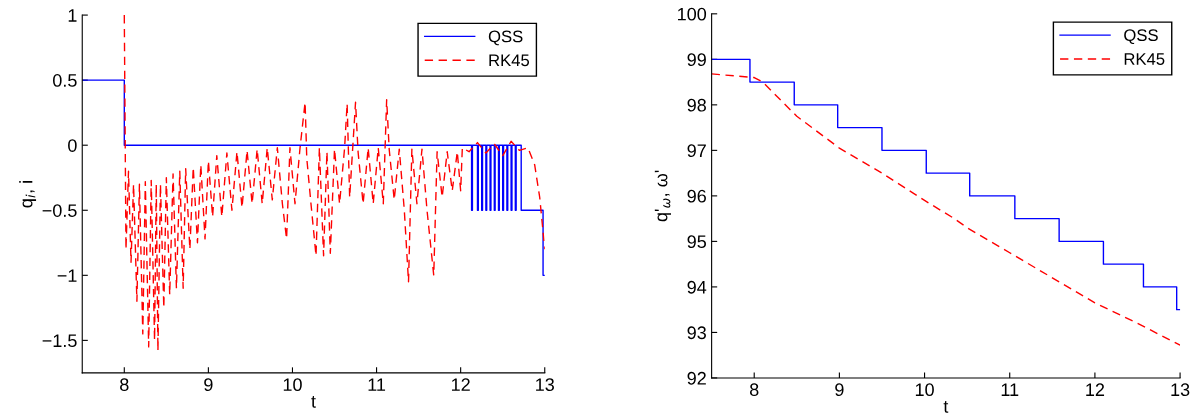 This screenshot has width=1192, height=419. Describe the element at coordinates (697, 242) in the screenshot. I see `y-tick-label: 95` at that location.